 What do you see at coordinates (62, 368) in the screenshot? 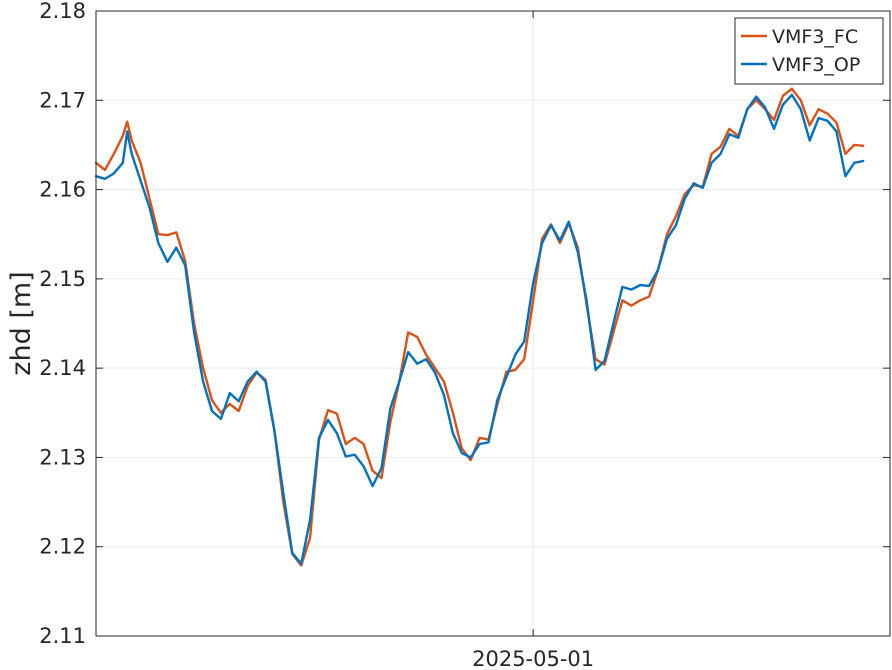
I see `y-tick-label: 2.14` at bounding box center [62, 368].